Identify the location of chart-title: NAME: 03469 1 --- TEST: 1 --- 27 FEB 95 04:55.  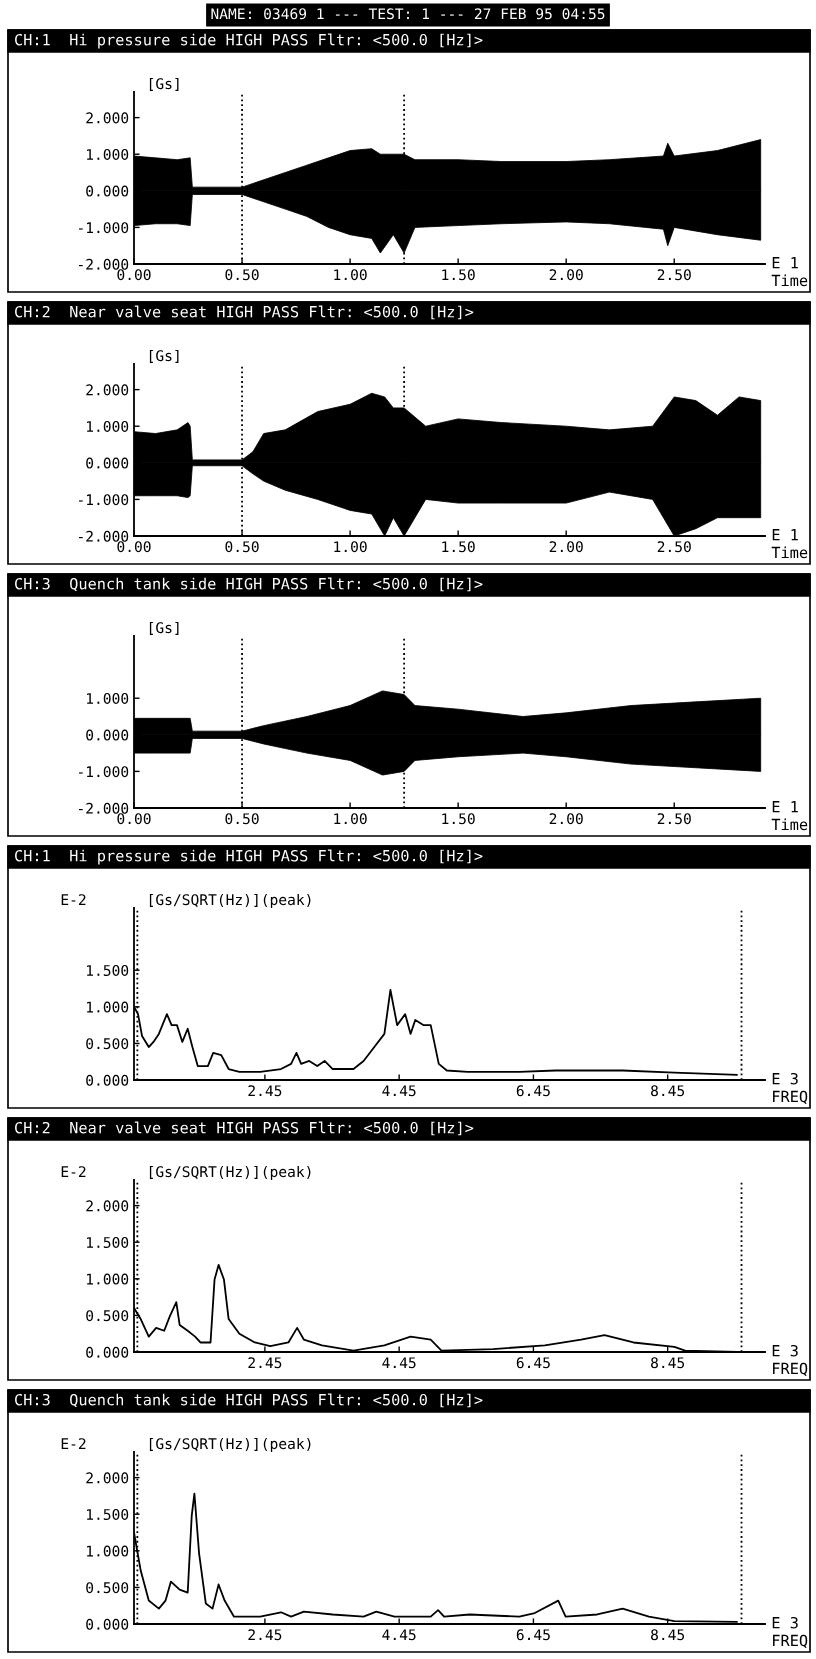
(408, 14).